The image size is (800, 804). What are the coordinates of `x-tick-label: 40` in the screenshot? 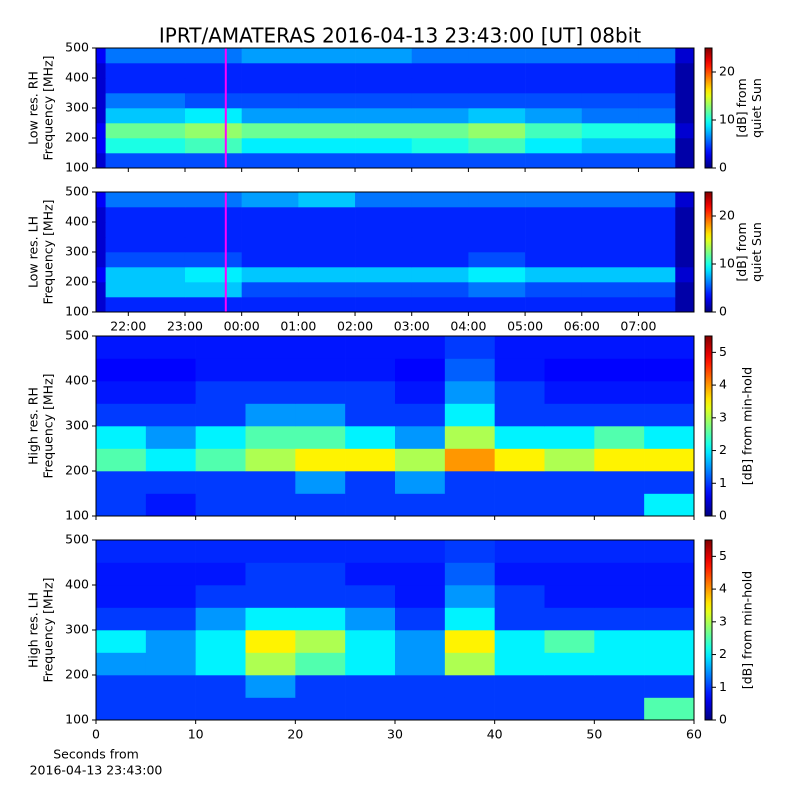 It's located at (495, 734).